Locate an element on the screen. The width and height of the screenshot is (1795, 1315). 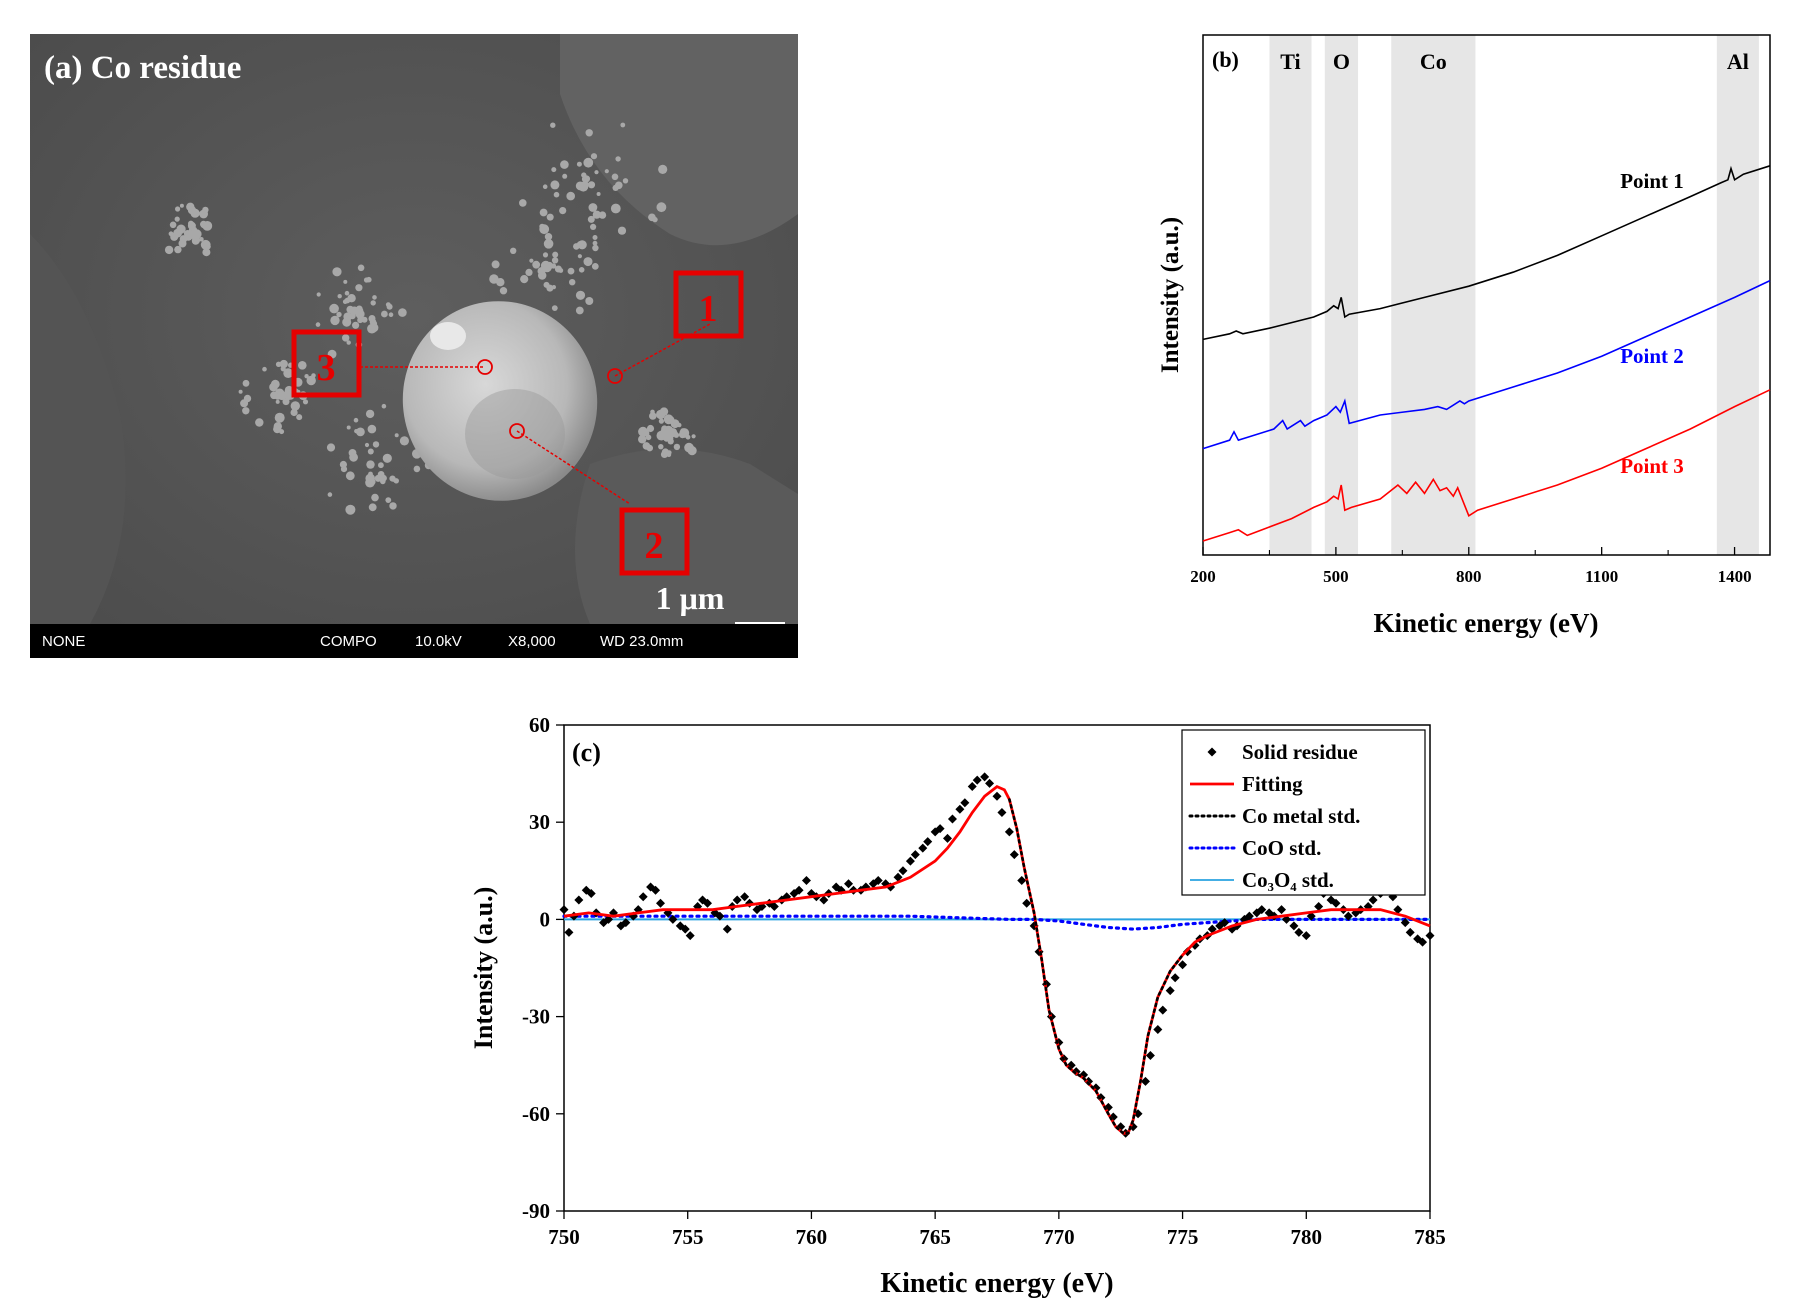
panel-a-title: (a) Co residue is located at coordinates (142, 68).